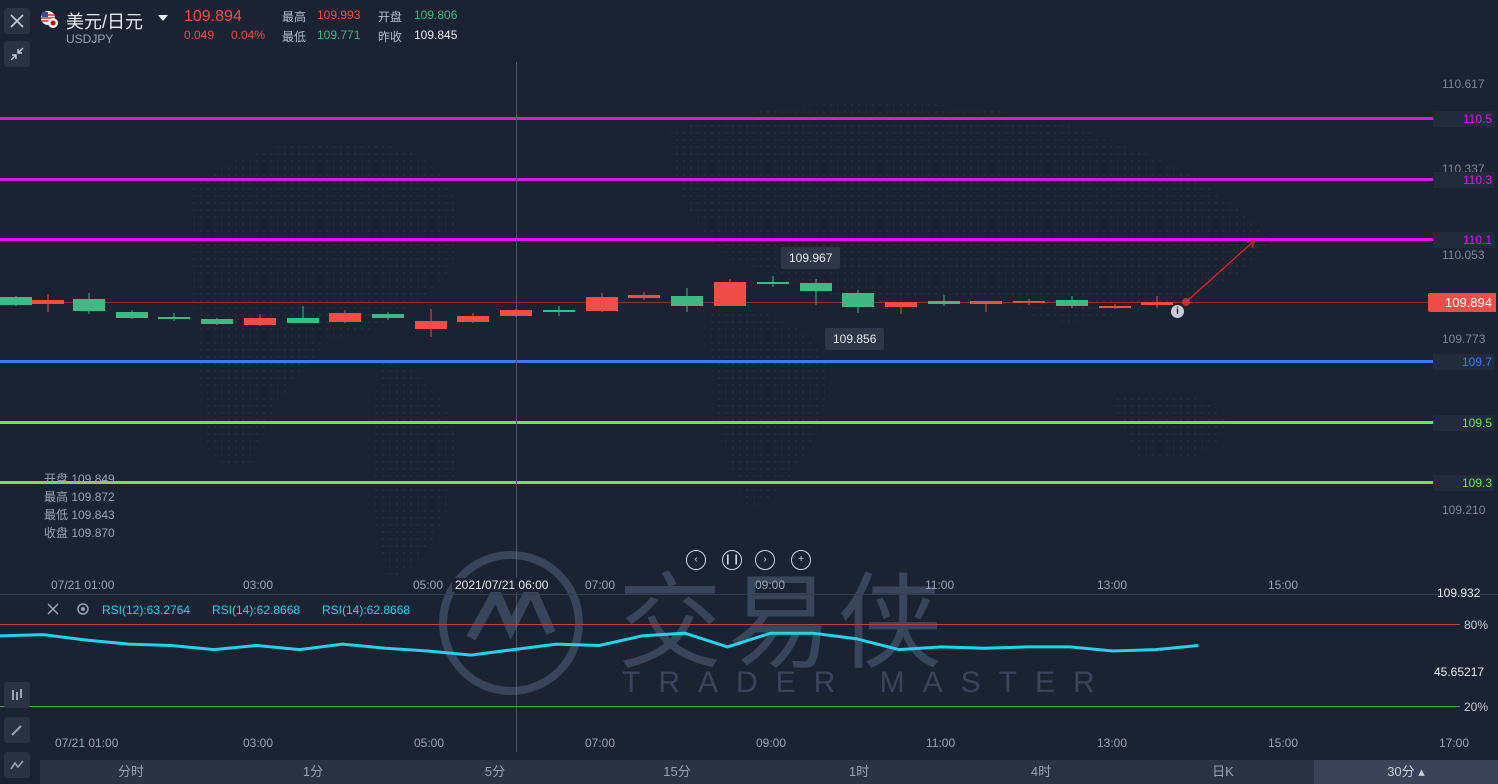 Image resolution: width=1498 pixels, height=784 pixels. What do you see at coordinates (79, 533) in the screenshot?
I see `crosshair-close: 收盘 109.870` at bounding box center [79, 533].